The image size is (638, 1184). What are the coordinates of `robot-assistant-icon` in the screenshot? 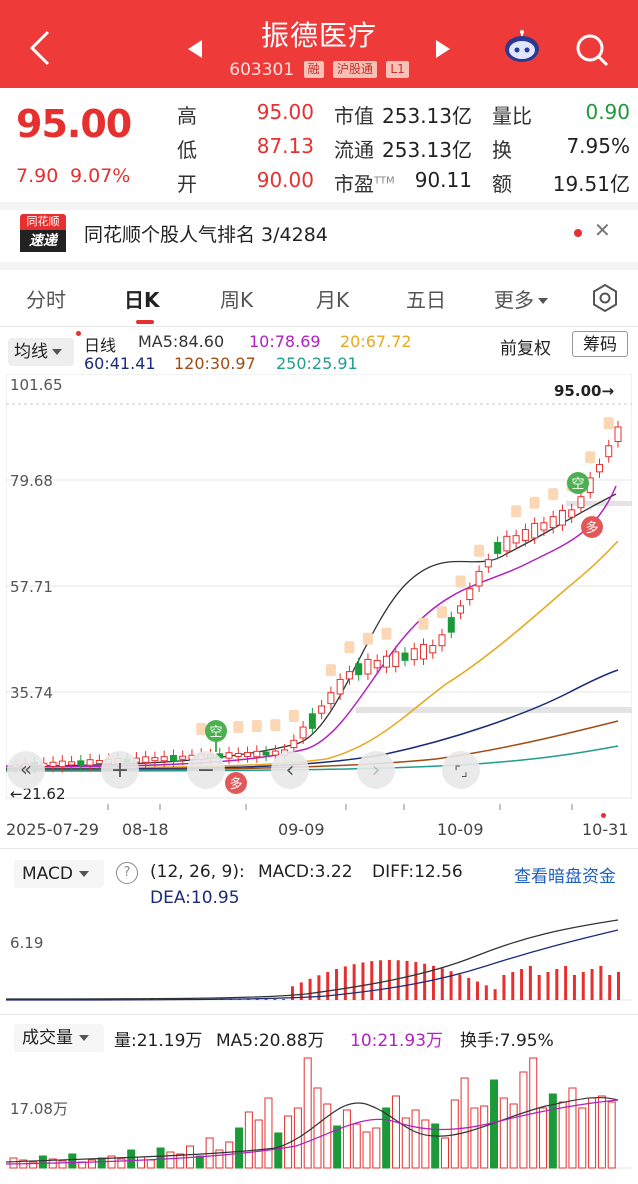 It's located at (522, 47).